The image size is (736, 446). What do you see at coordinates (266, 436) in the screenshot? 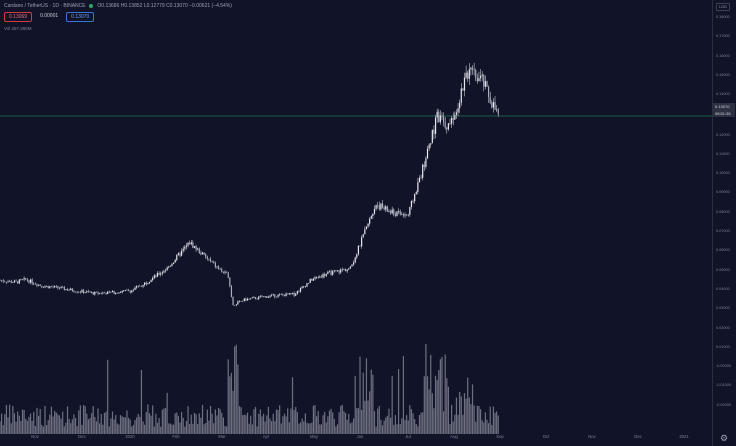
I see `time-tick-label: Apr` at bounding box center [266, 436].